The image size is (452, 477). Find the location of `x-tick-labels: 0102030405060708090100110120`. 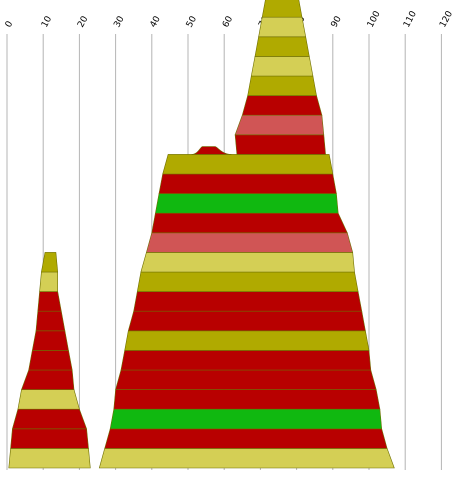

x-tick-labels: 0102030405060708090100110120 is located at coordinates (228, 19).